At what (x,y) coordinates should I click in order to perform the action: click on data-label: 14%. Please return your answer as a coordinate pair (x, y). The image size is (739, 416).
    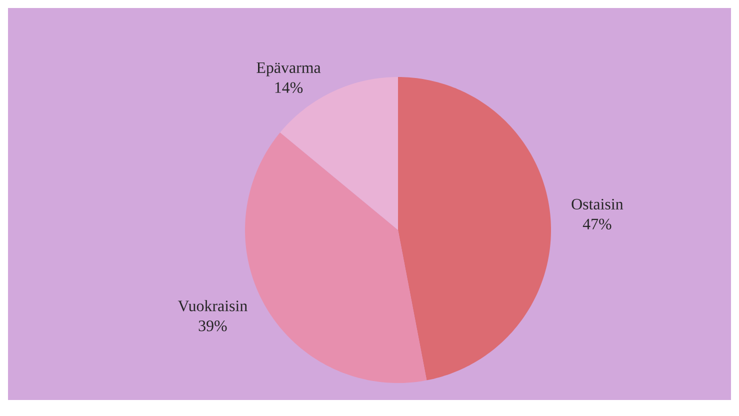
    Looking at the image, I should click on (289, 88).